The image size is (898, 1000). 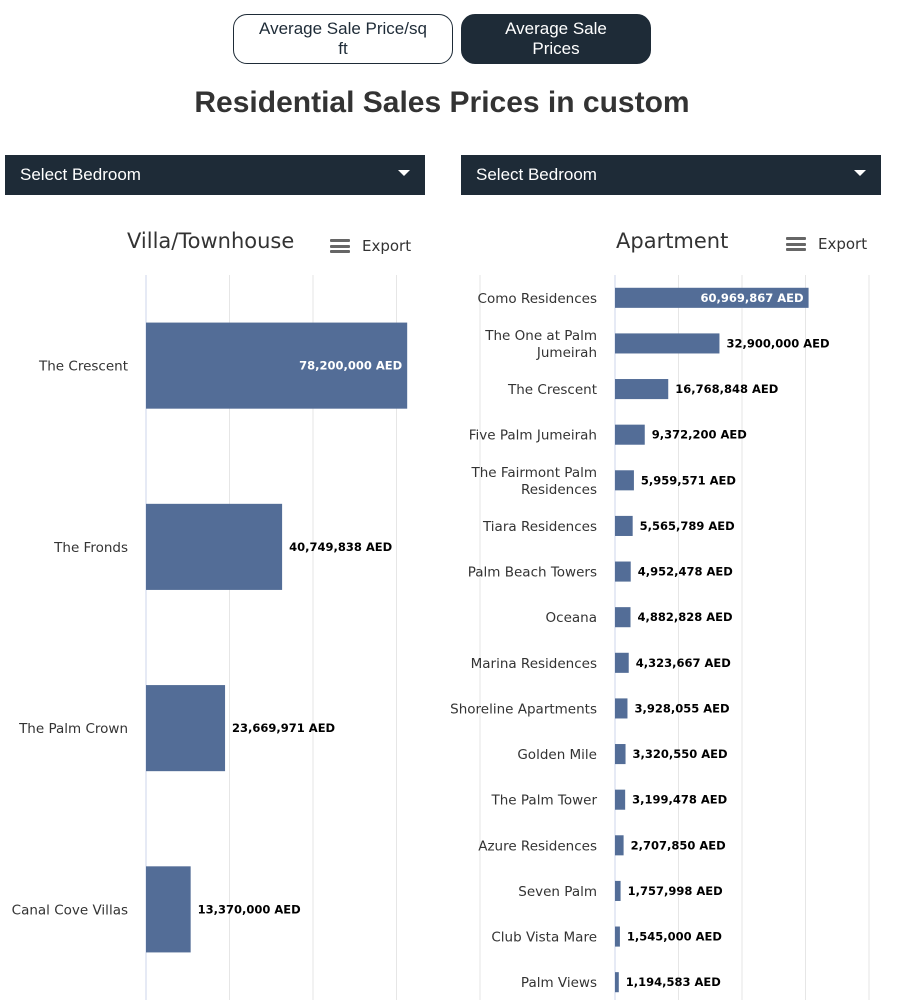 I want to click on data-label: 3,320,550 AED, so click(x=680, y=754).